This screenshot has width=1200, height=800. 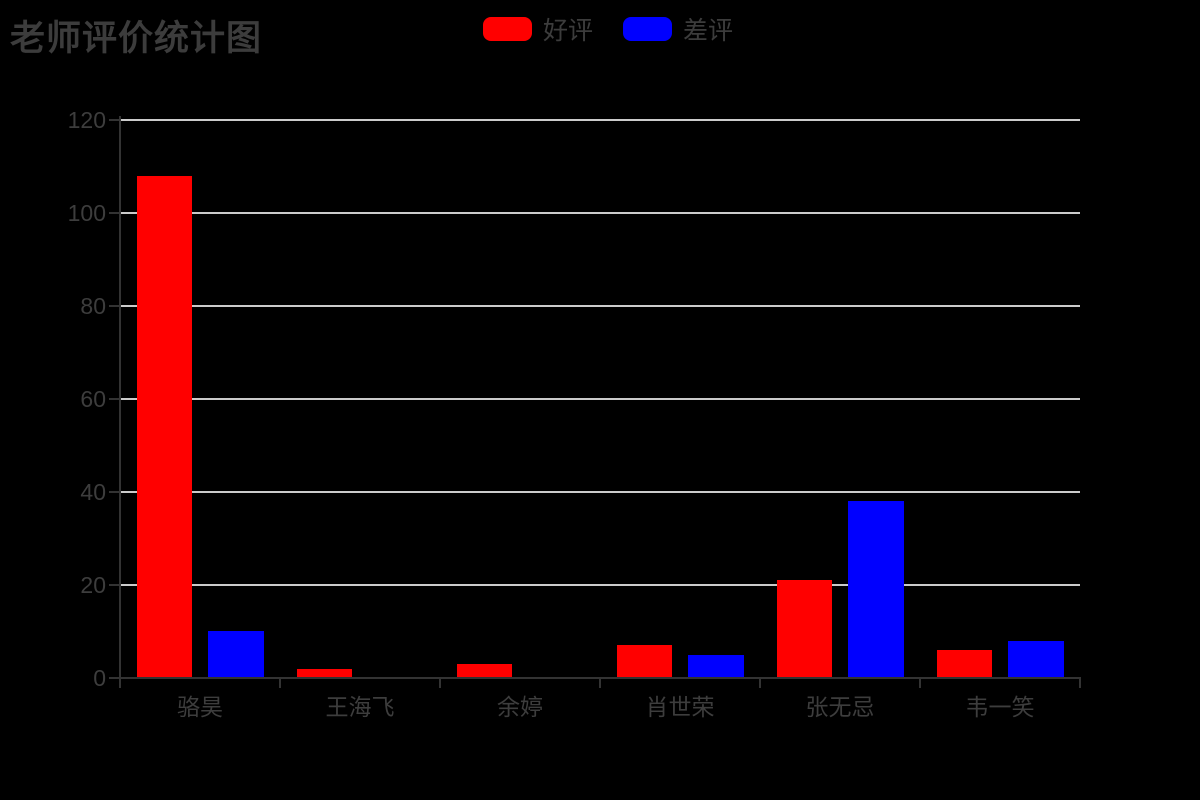 What do you see at coordinates (708, 31) in the screenshot?
I see `legend-label-bad: 差评` at bounding box center [708, 31].